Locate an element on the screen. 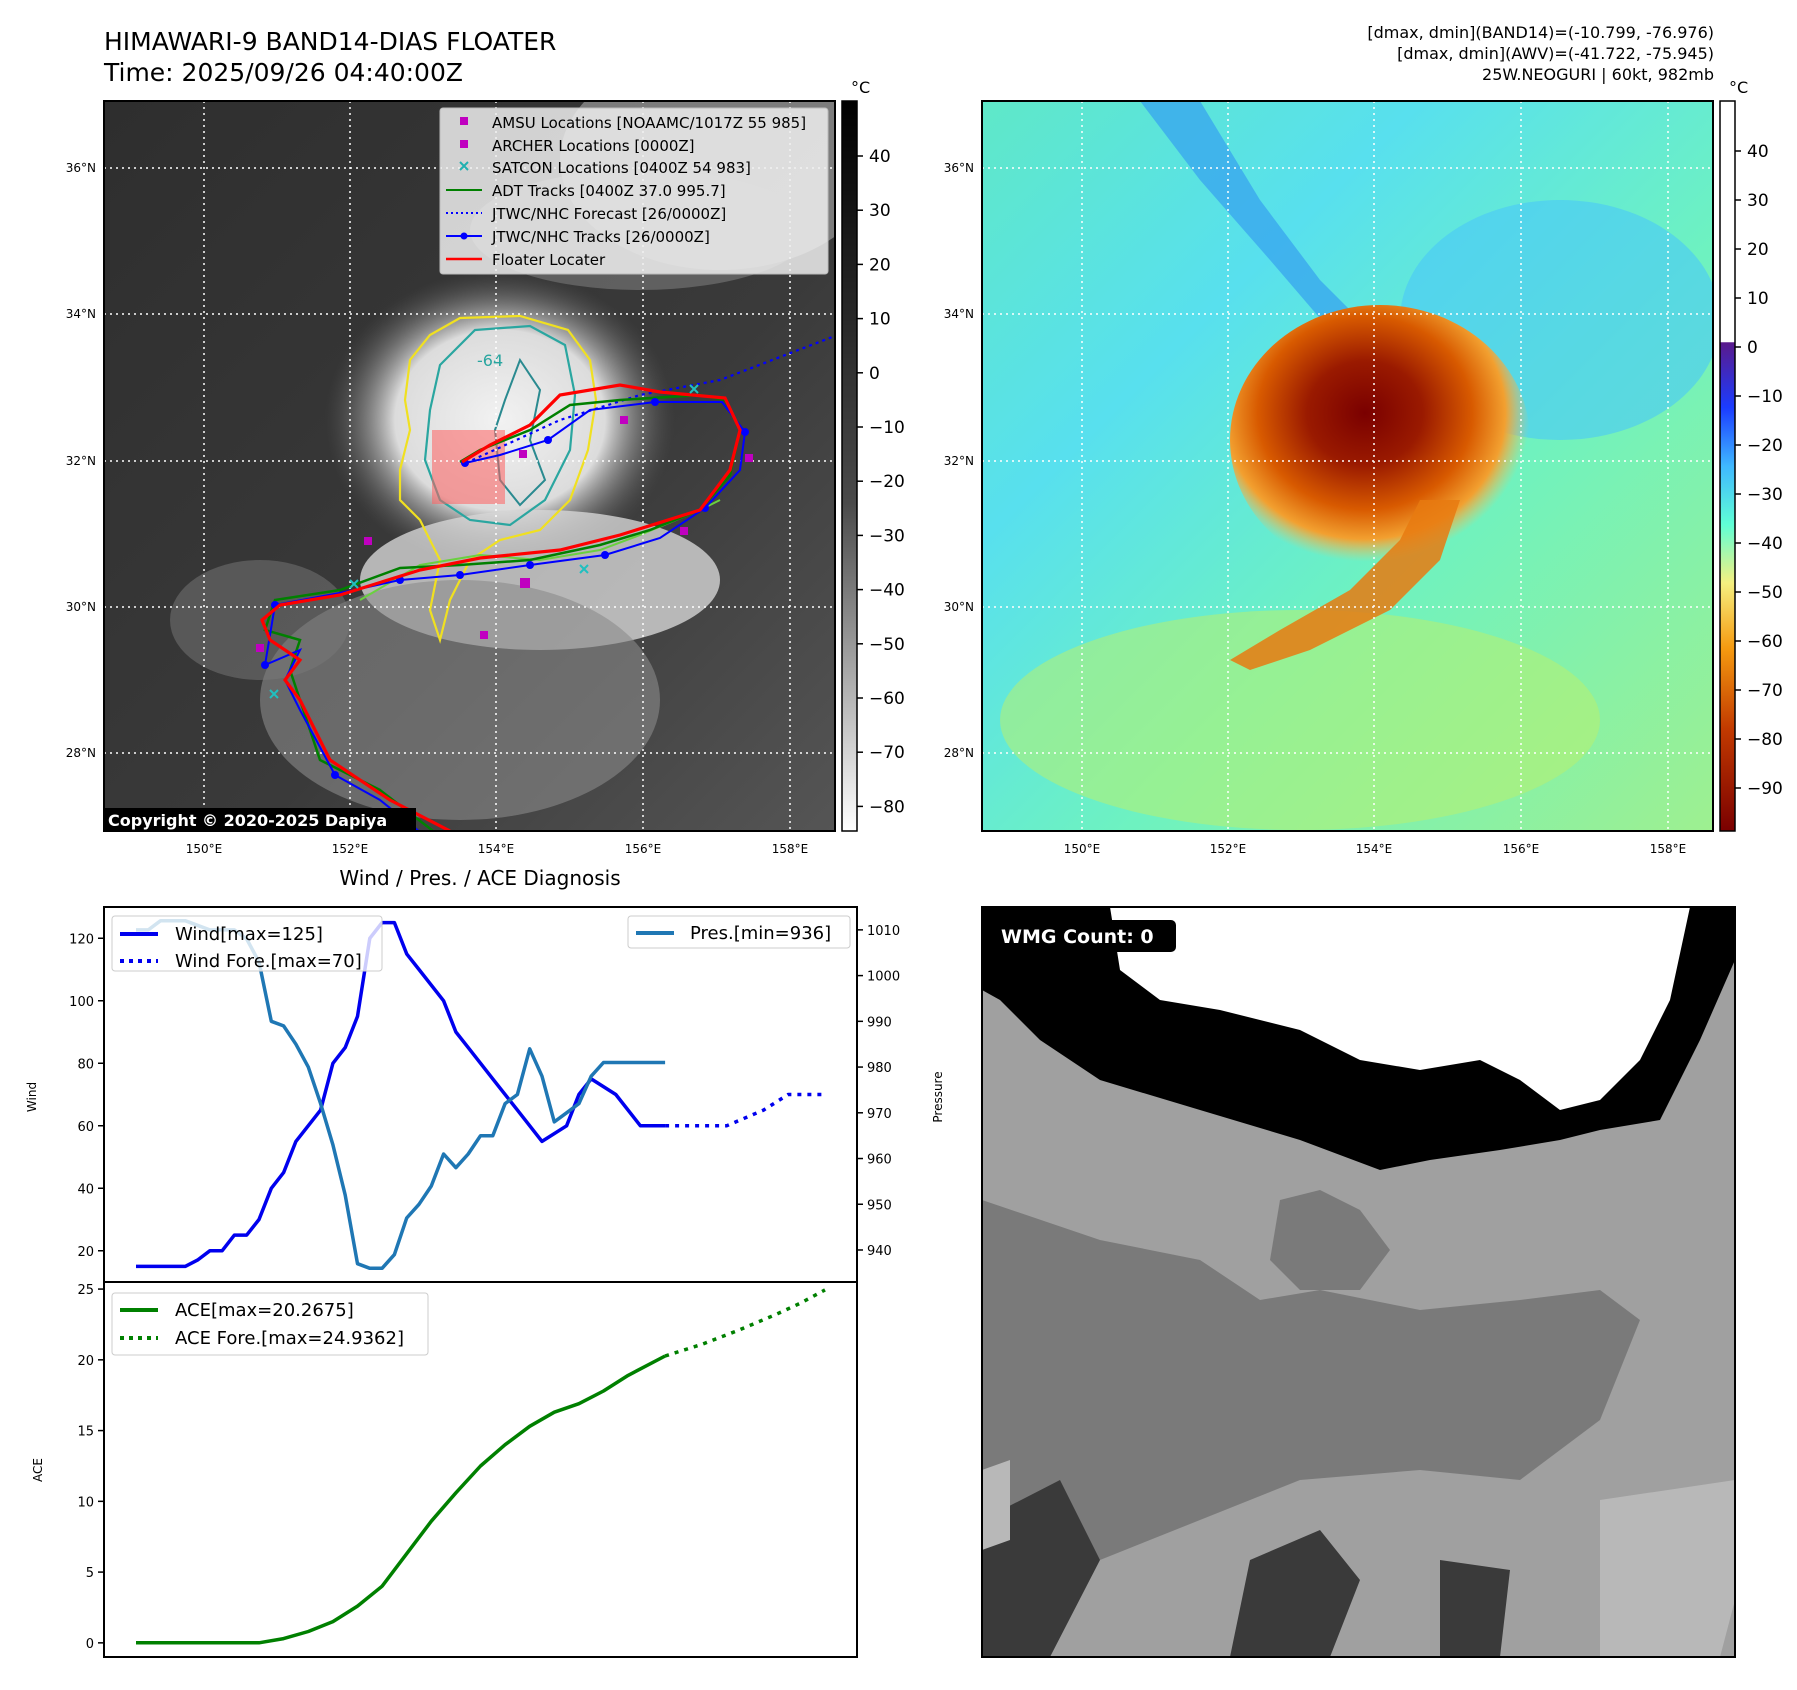 Image resolution: width=1797 pixels, height=1690 pixels. ir-colorbar-tick-label: 0 is located at coordinates (874, 374).